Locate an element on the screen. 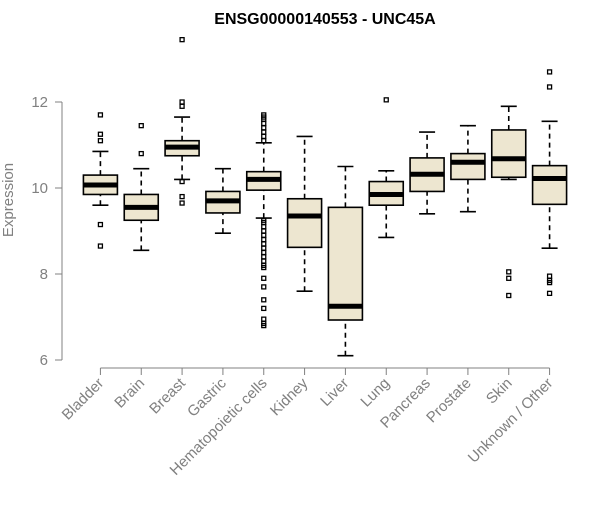  box-pancreas is located at coordinates (427, 173).